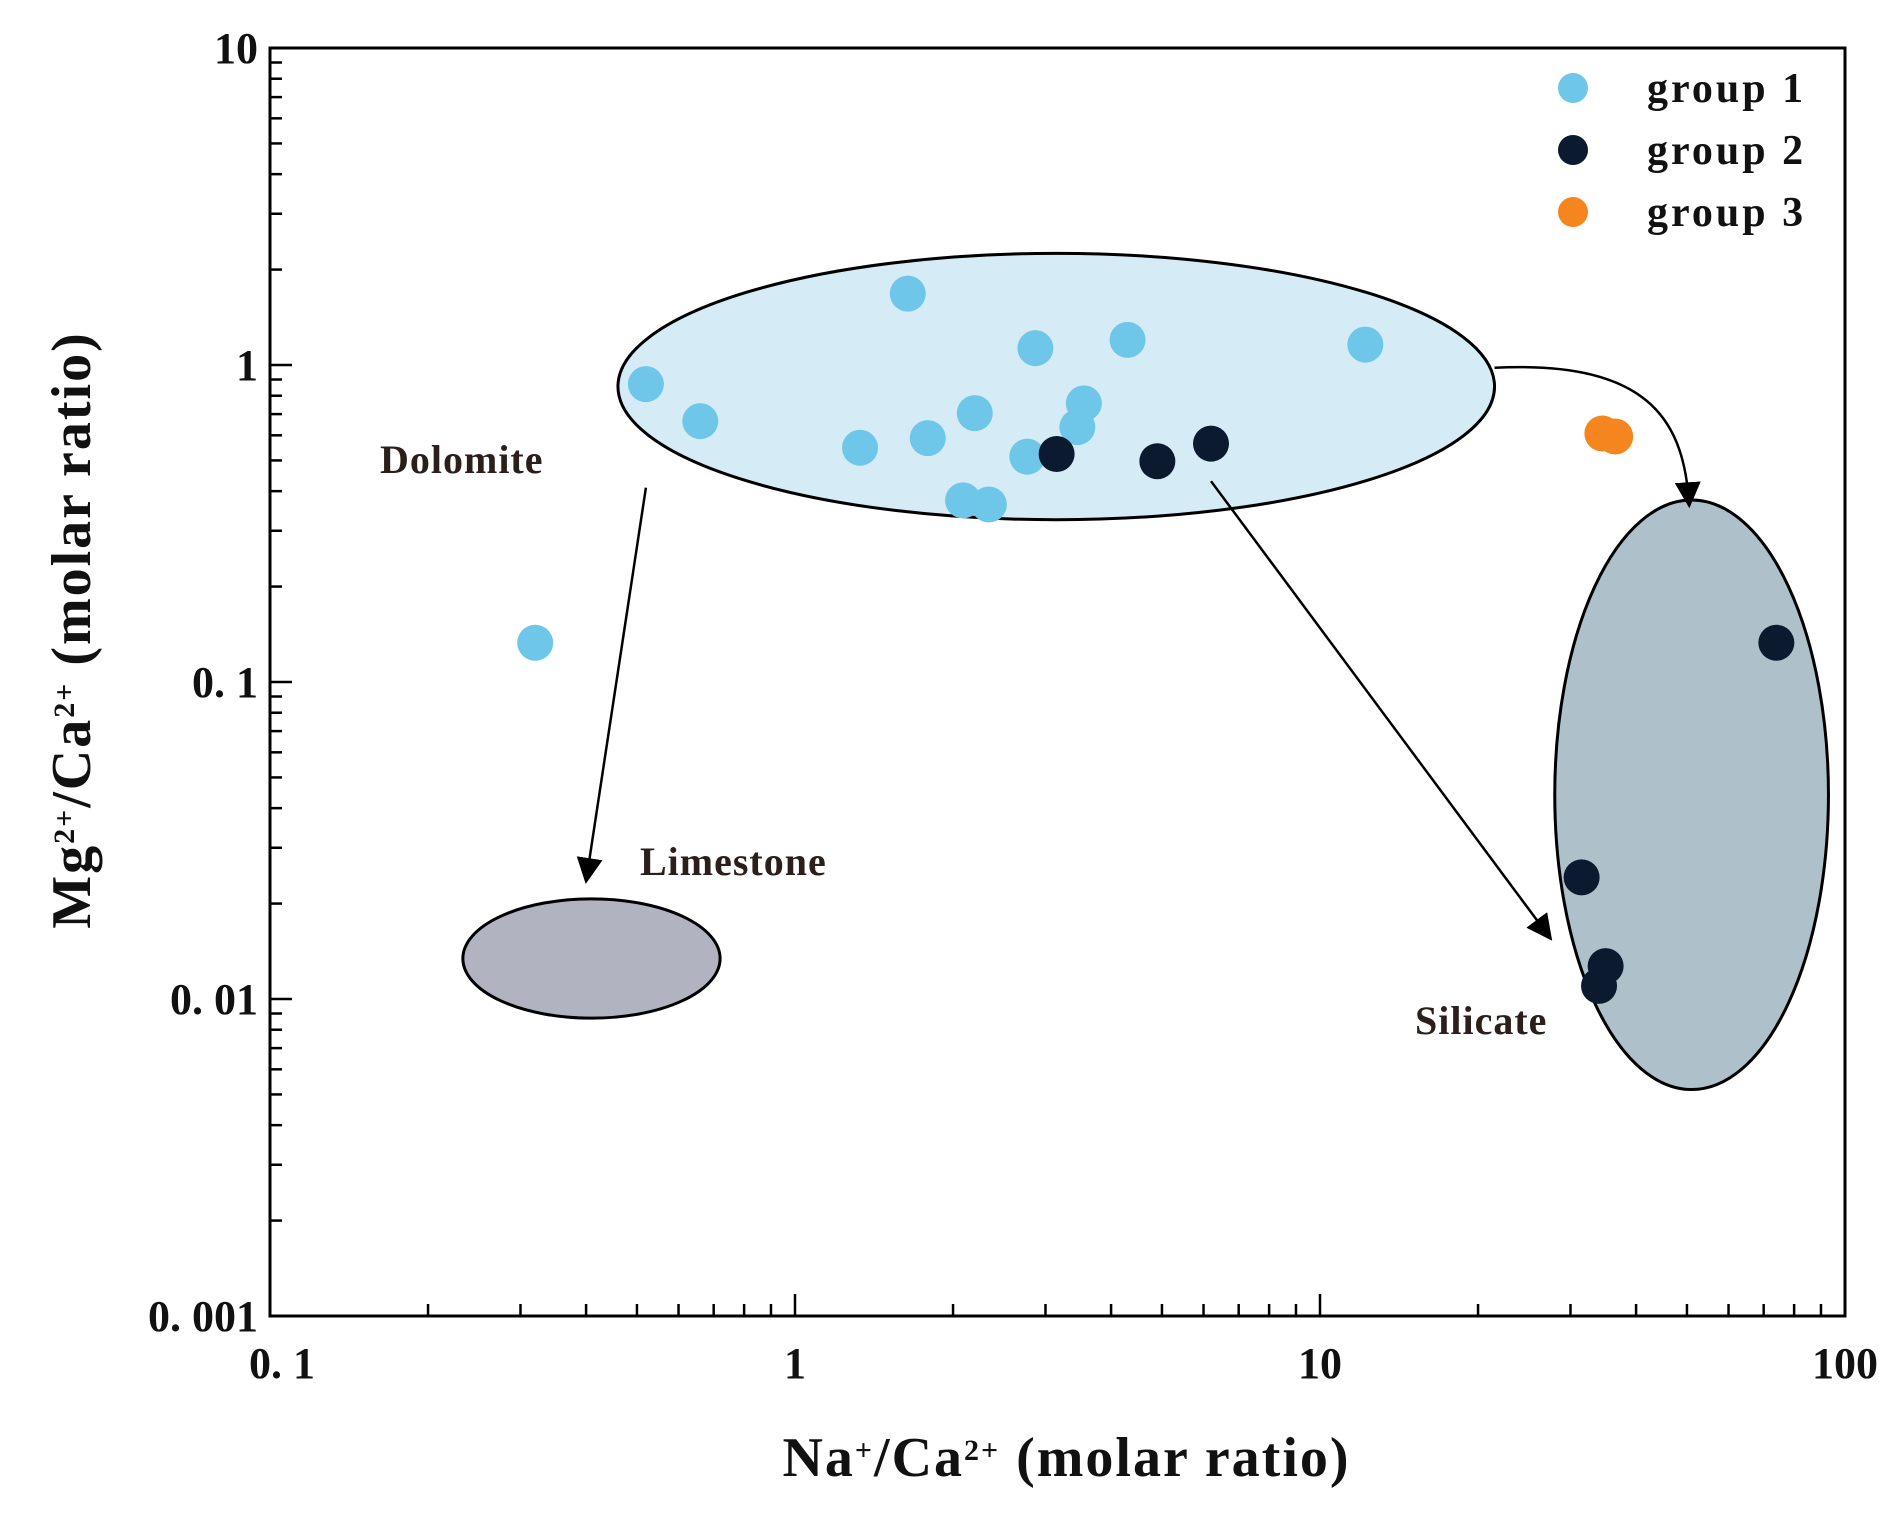 This screenshot has width=1902, height=1514. I want to click on x-axis-title: Na+/Ca2+ (molar ratio), so click(1066, 1458).